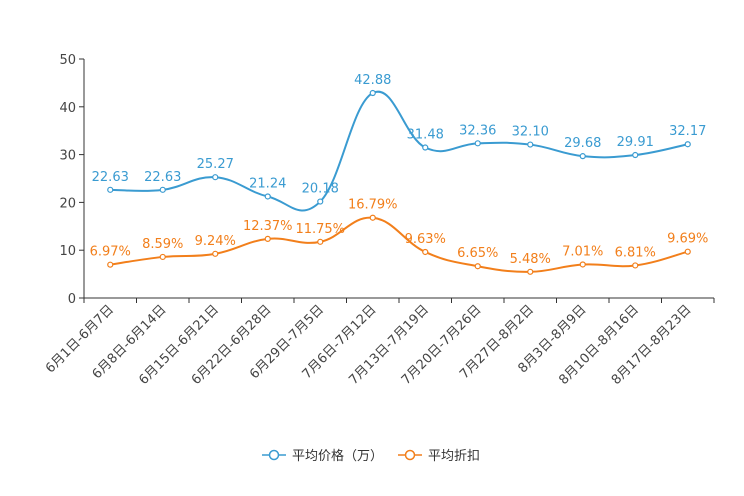  Describe the element at coordinates (687, 239) in the screenshot. I see `data-label: 9.69%` at that location.